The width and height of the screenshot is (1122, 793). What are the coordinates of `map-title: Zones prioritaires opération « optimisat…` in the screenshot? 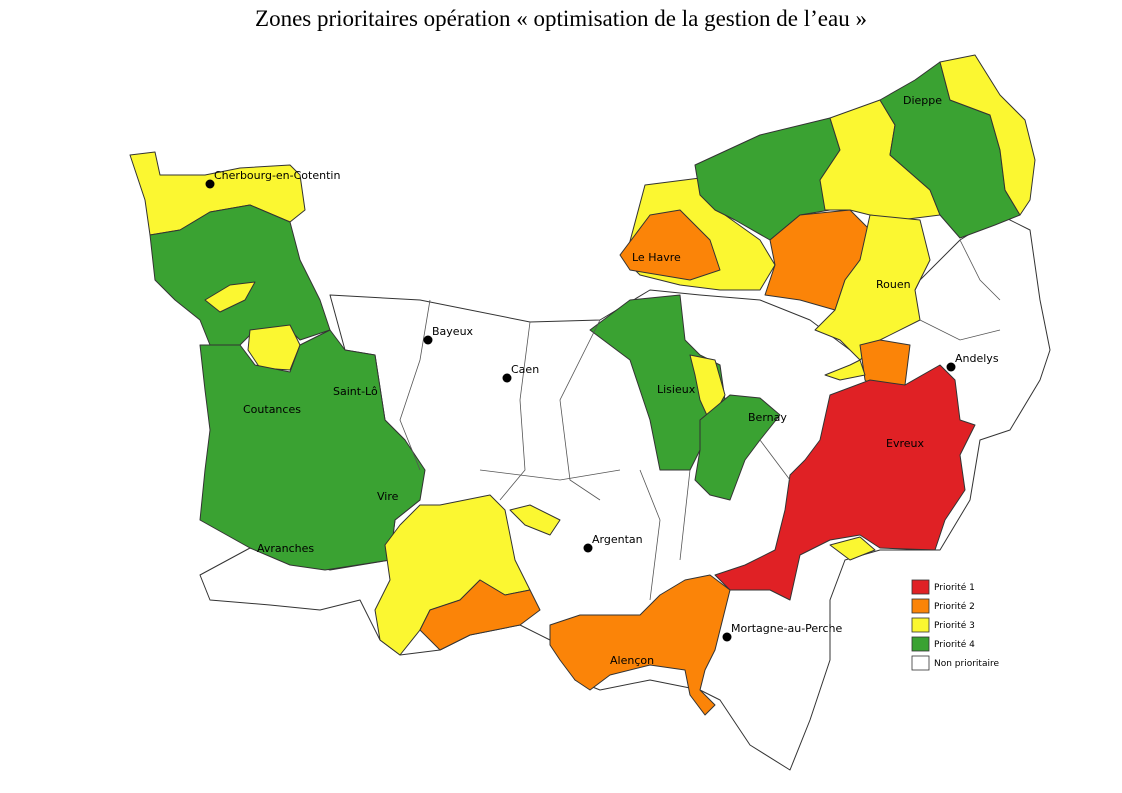 It's located at (561, 18).